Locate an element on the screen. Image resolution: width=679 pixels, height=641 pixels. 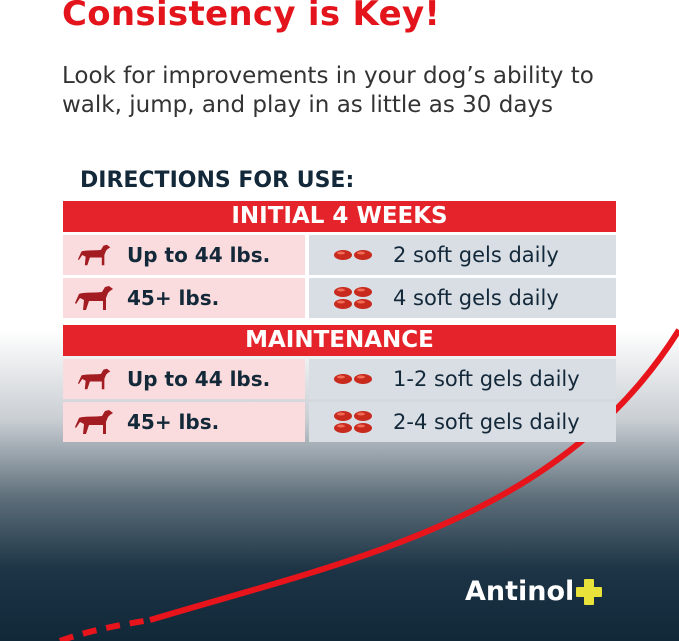
dose-cell: 1-2 soft gels daily is located at coordinates (462, 379).